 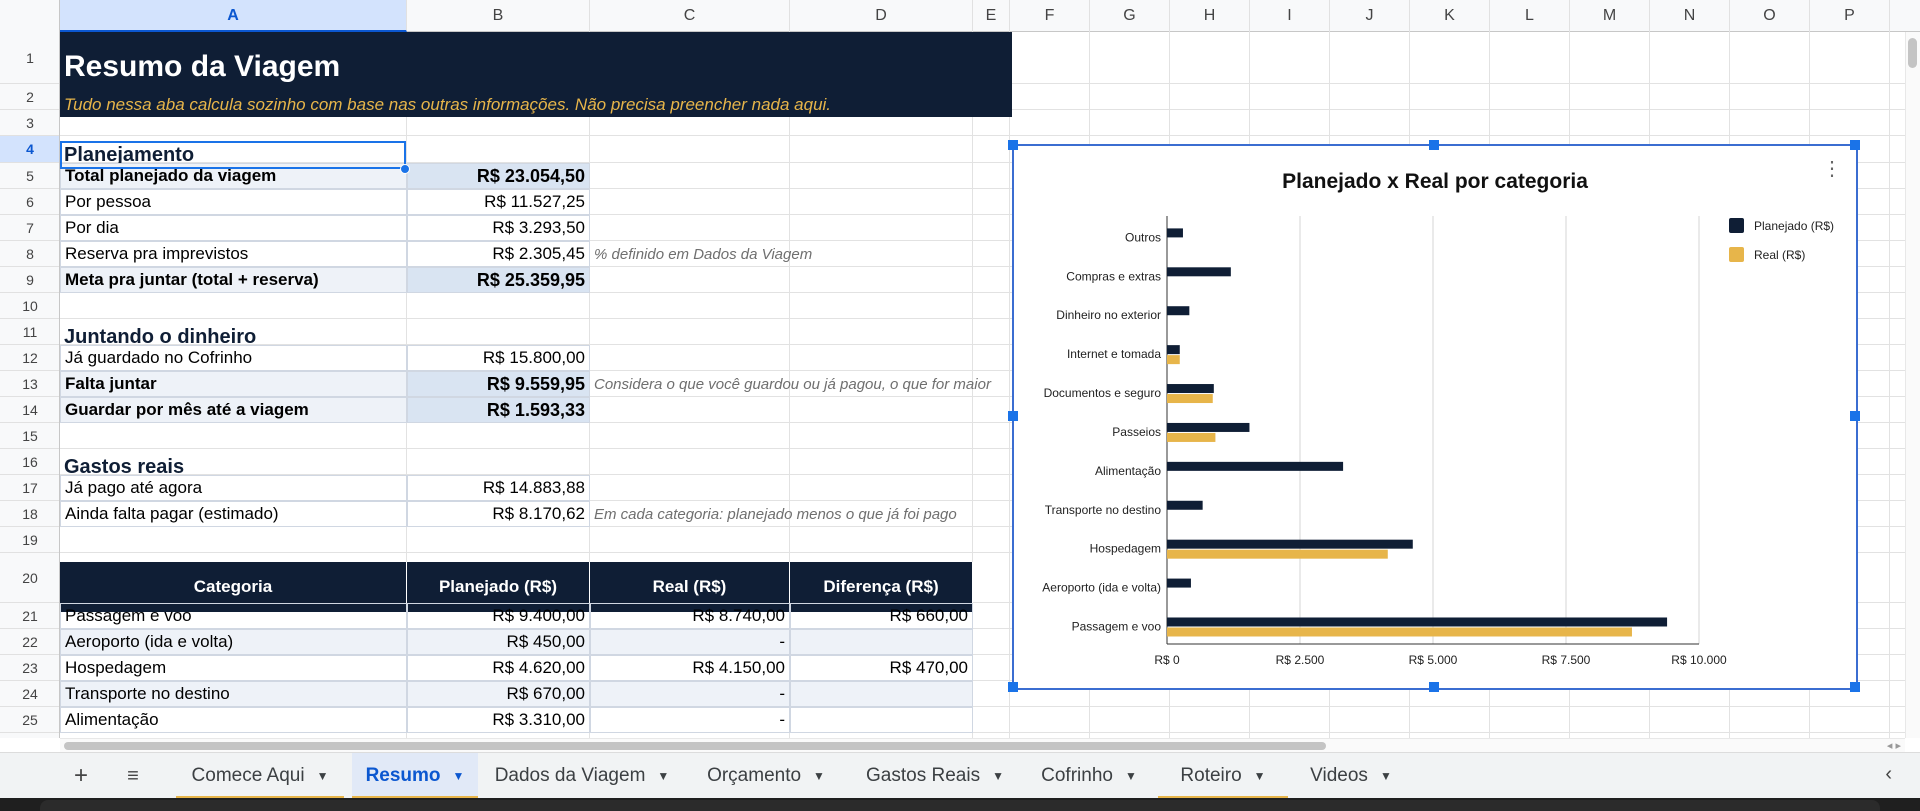 What do you see at coordinates (233, 254) in the screenshot?
I see `summary-label: Reserva pra imprevistos` at bounding box center [233, 254].